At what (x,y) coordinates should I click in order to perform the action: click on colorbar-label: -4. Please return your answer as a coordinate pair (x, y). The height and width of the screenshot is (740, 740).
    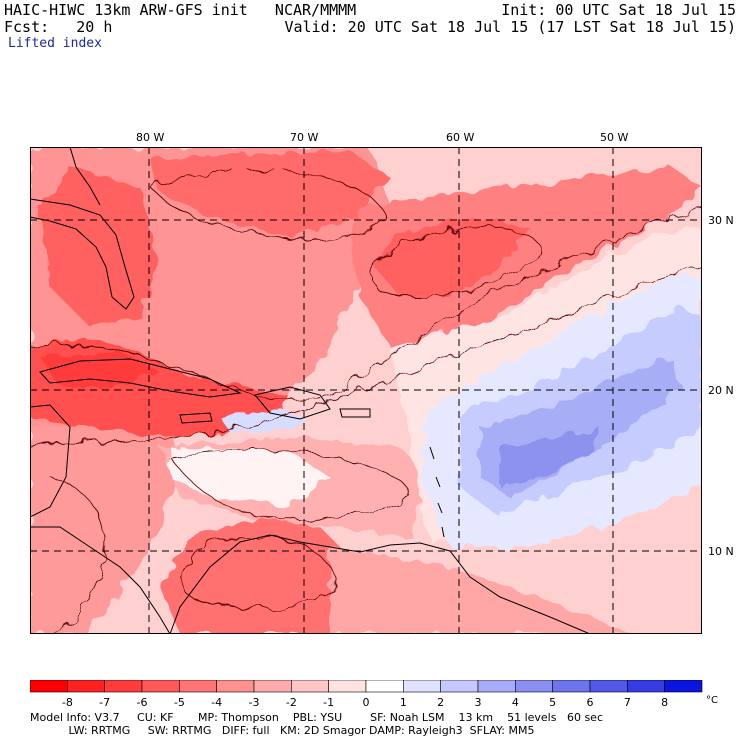
    Looking at the image, I should click on (216, 702).